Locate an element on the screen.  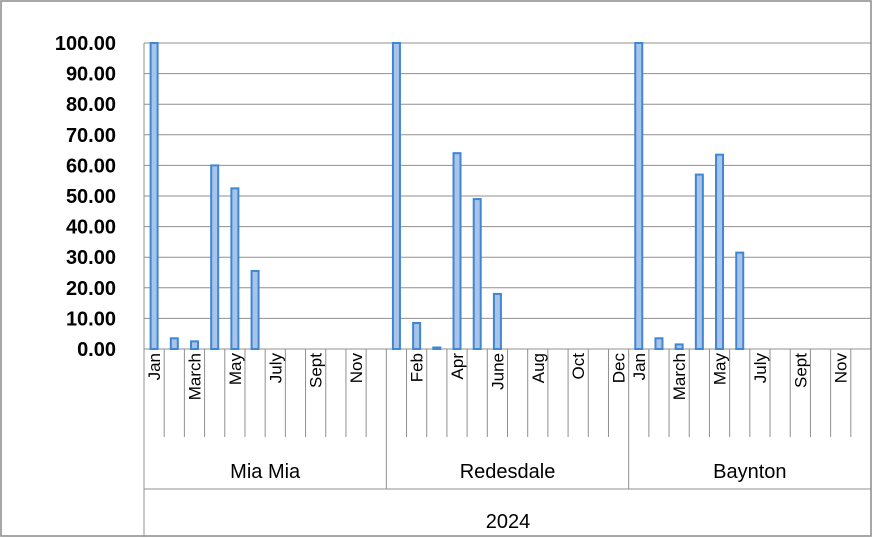
y-tick-label: 40.00 is located at coordinates (91, 228).